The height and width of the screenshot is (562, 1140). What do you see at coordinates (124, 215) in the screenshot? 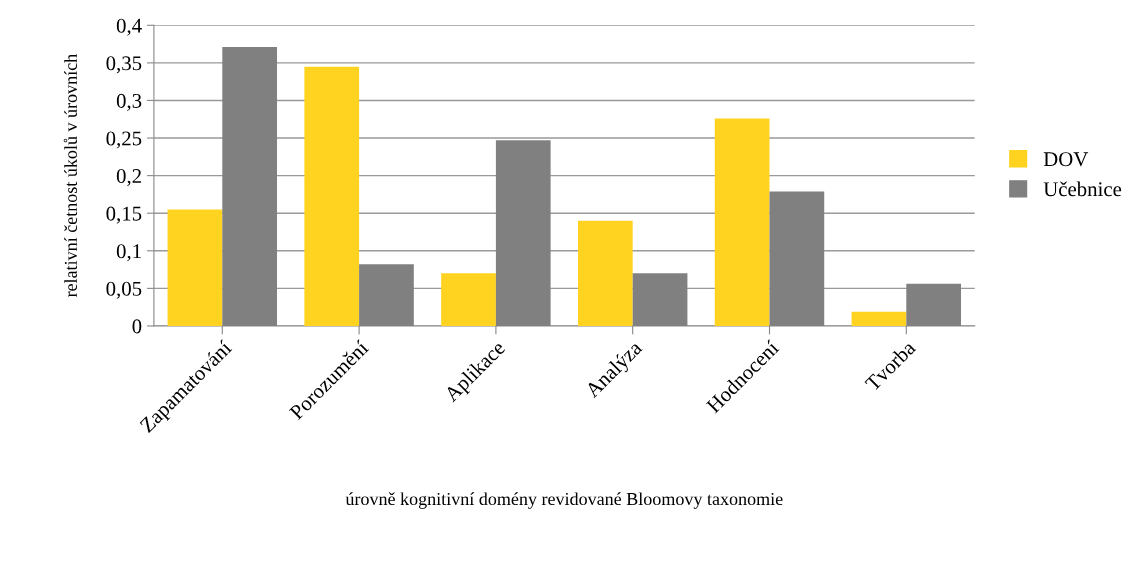
I see `y-tick-label: 0,15` at bounding box center [124, 215].